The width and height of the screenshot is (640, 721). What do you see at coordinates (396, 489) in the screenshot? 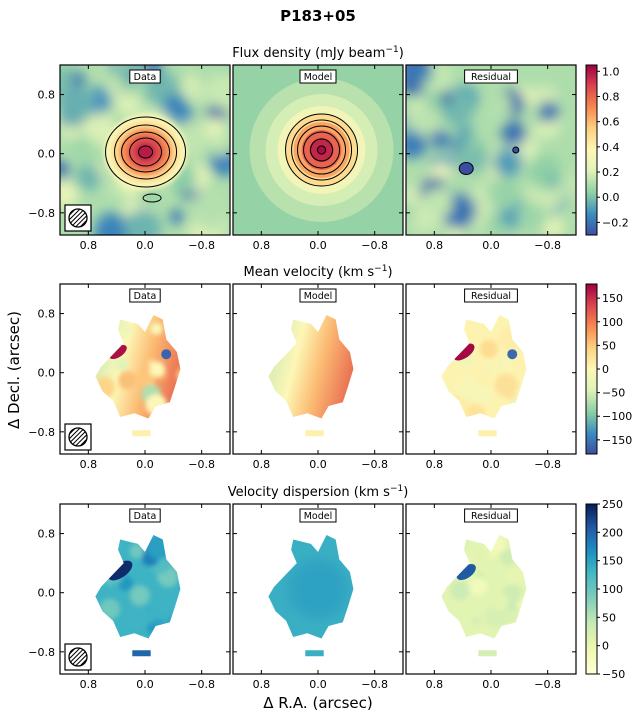
I see `row-title-sup: −1` at bounding box center [396, 489].